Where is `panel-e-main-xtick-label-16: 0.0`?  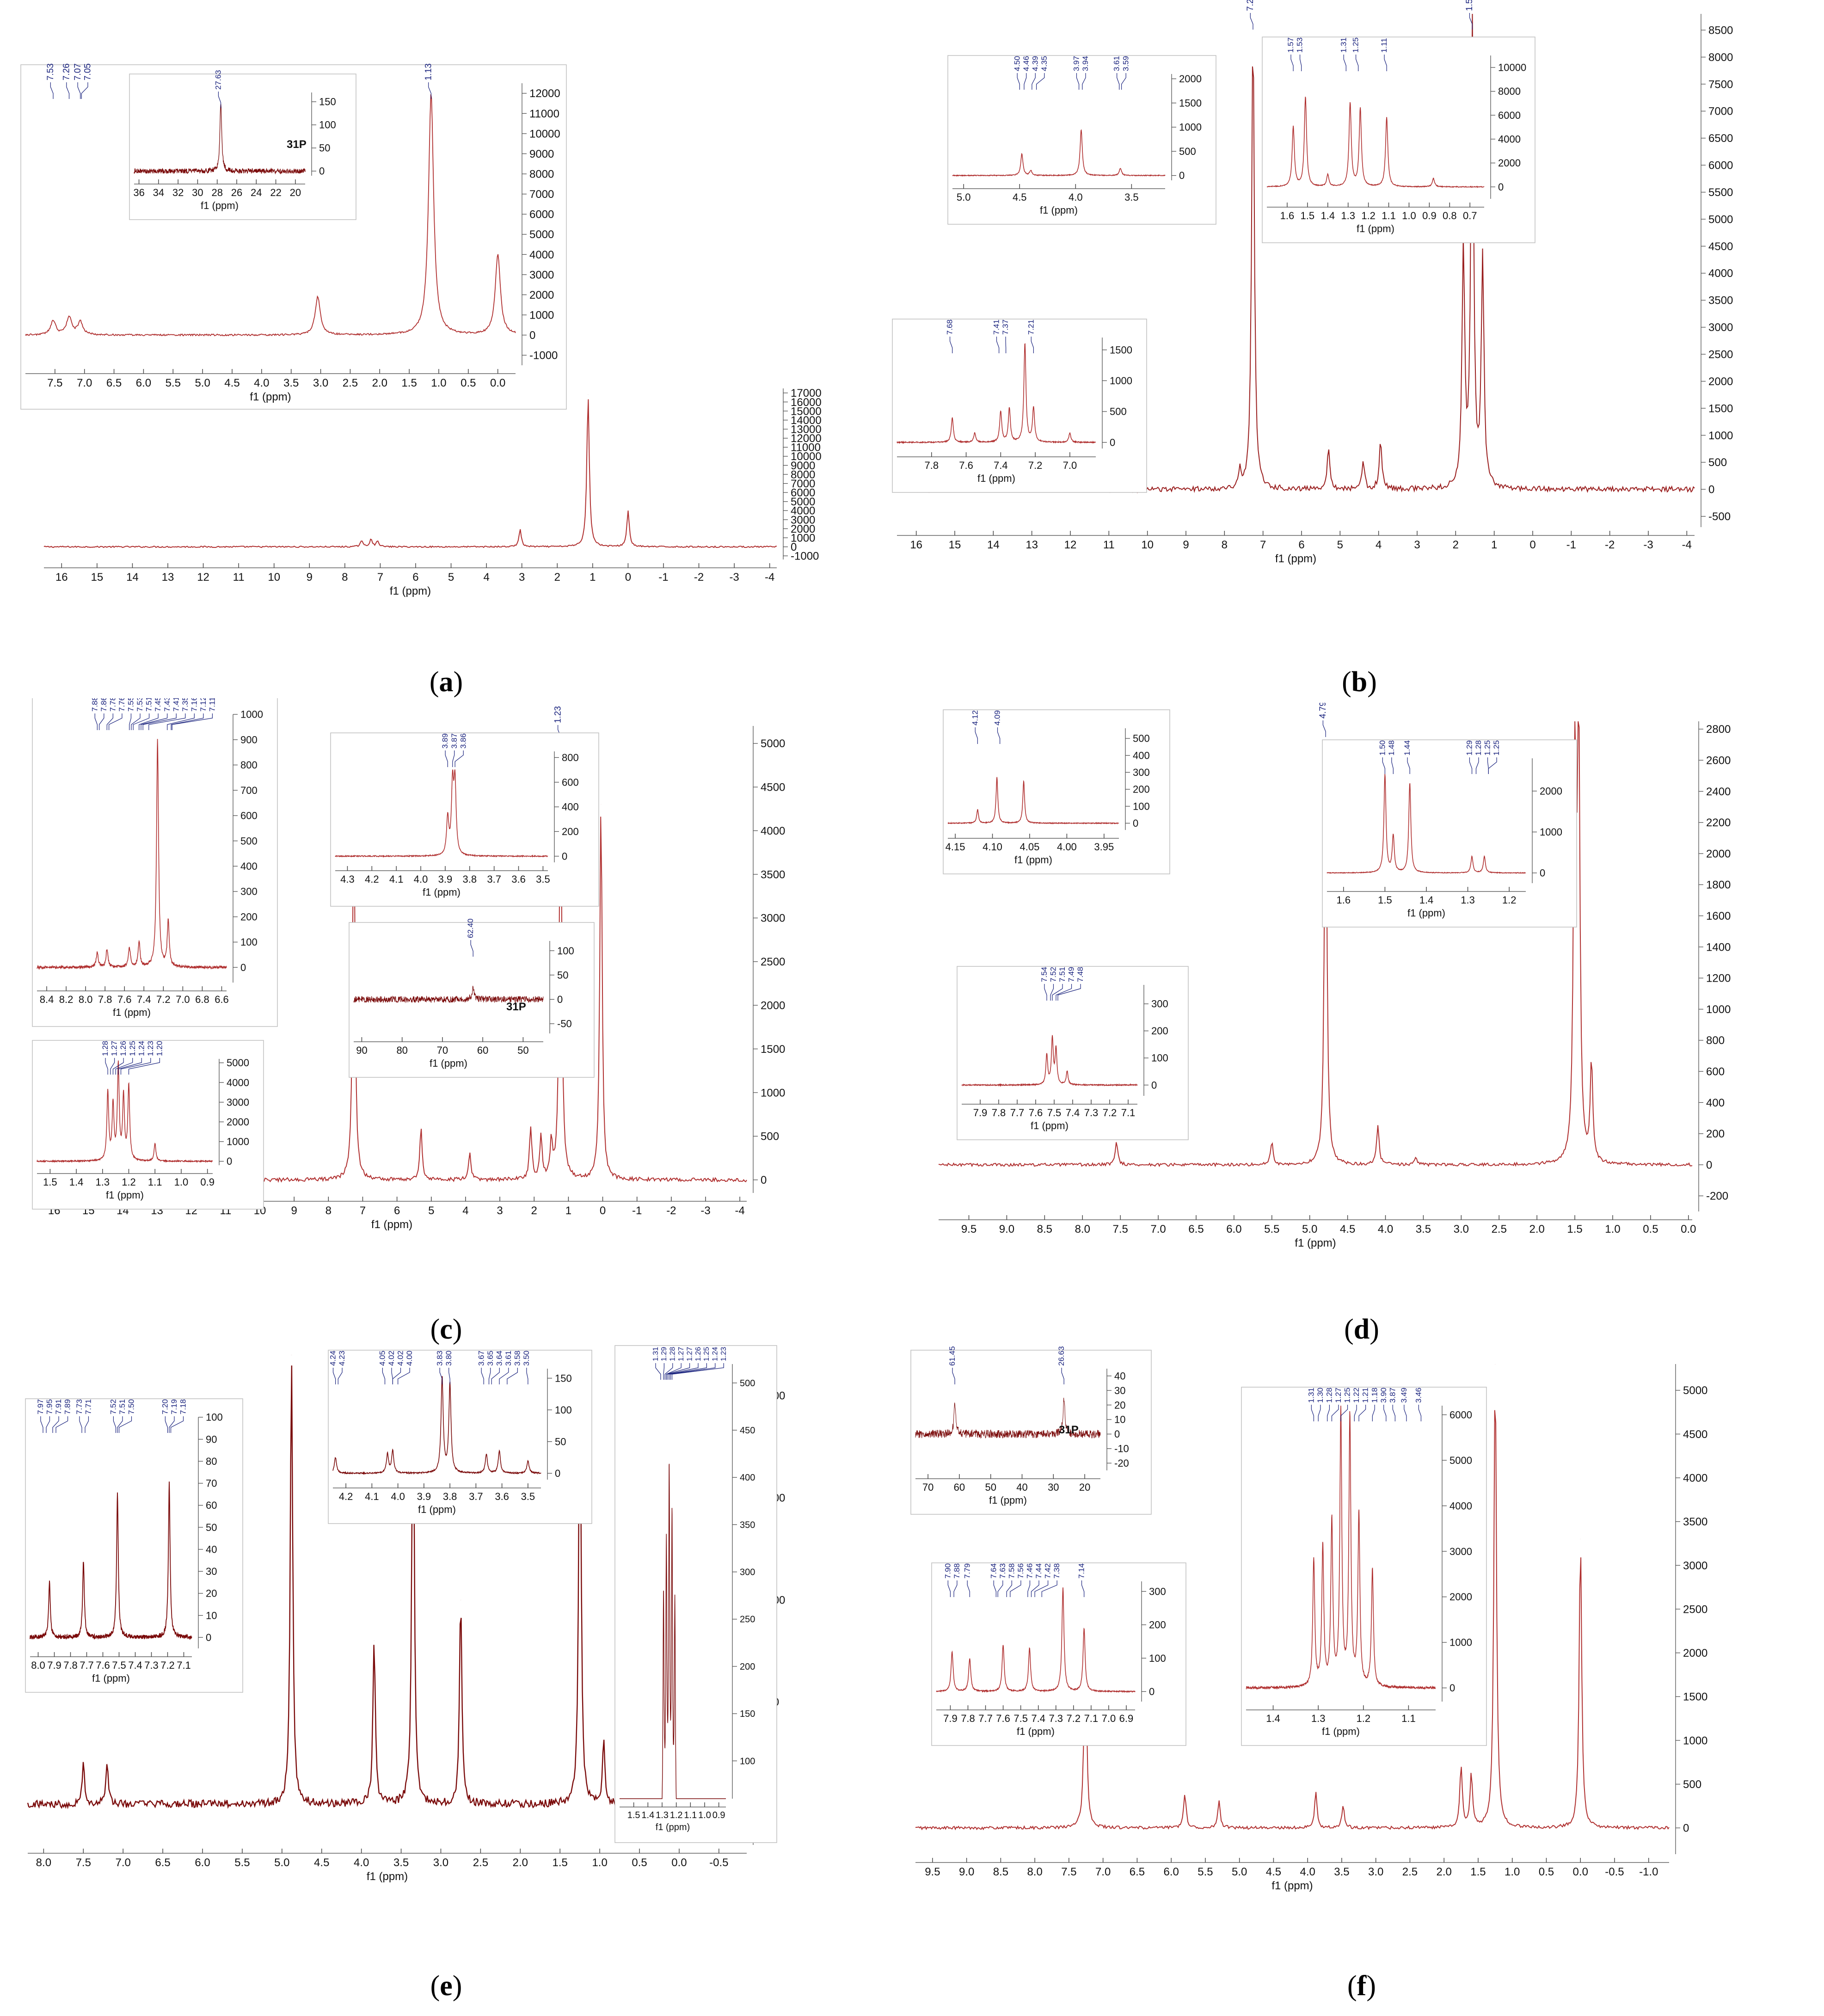
panel-e-main-xtick-label-16: 0.0 is located at coordinates (679, 1862).